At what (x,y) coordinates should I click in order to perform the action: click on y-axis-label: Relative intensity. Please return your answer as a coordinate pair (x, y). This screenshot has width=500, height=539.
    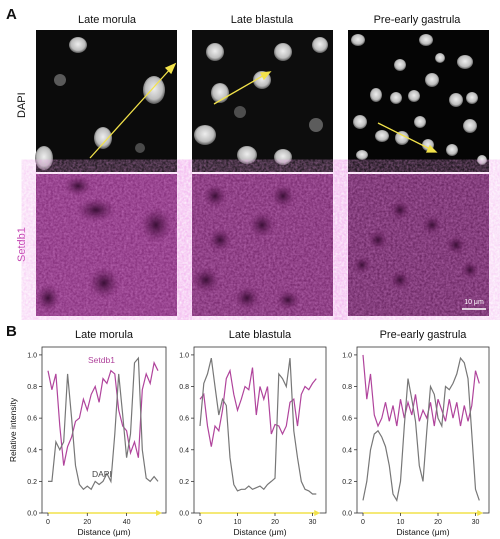
    Looking at the image, I should click on (13, 429).